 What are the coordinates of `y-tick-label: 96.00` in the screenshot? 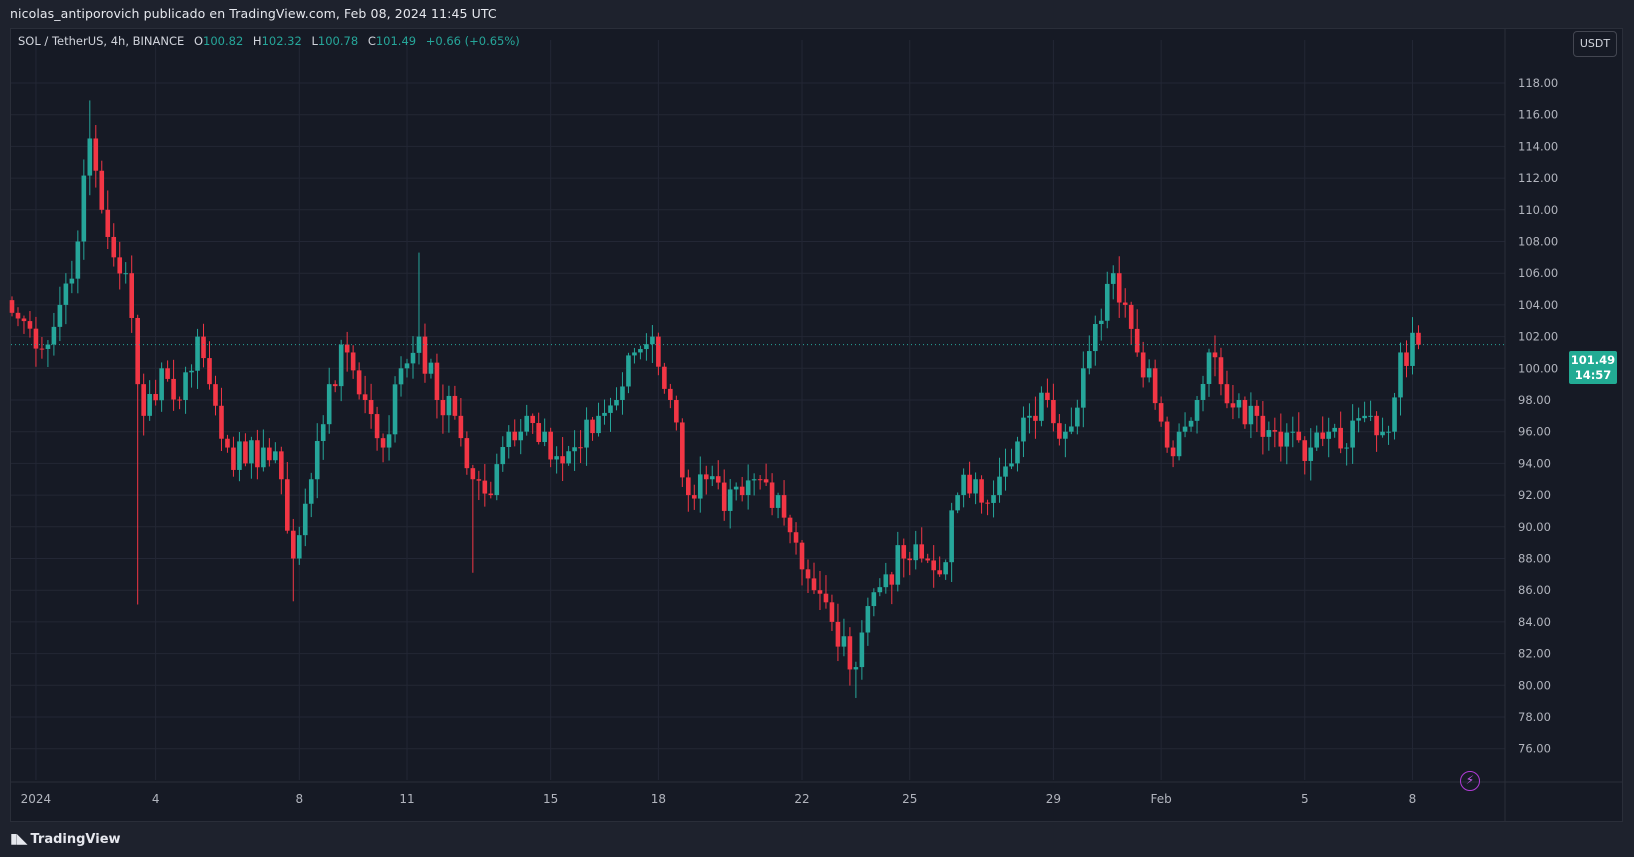 It's located at (1534, 432).